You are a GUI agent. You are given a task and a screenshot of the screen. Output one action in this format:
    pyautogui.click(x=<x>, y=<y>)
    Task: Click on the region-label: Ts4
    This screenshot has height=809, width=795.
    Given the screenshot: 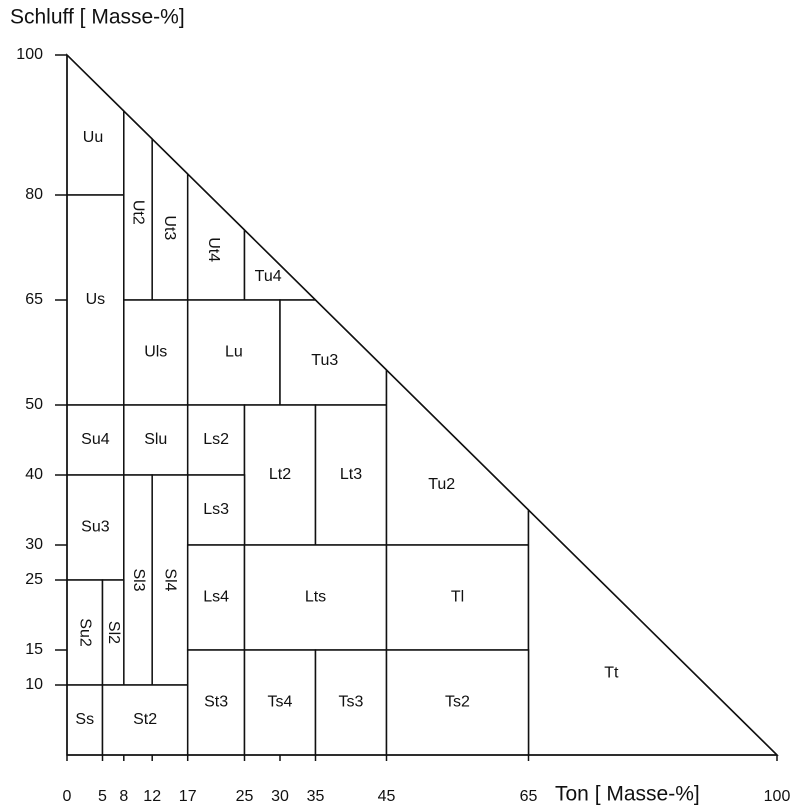 What is the action you would take?
    pyautogui.click(x=280, y=702)
    